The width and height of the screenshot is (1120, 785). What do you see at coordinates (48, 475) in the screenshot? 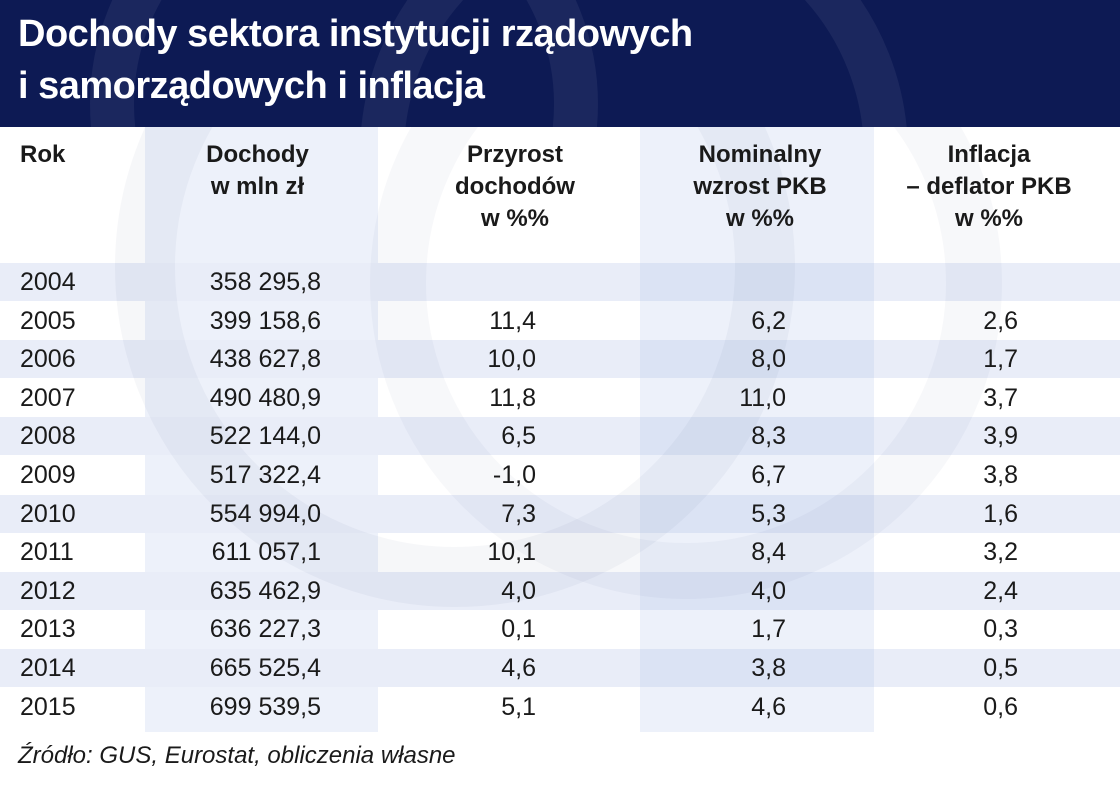
I see `cell-year: 2009` at bounding box center [48, 475].